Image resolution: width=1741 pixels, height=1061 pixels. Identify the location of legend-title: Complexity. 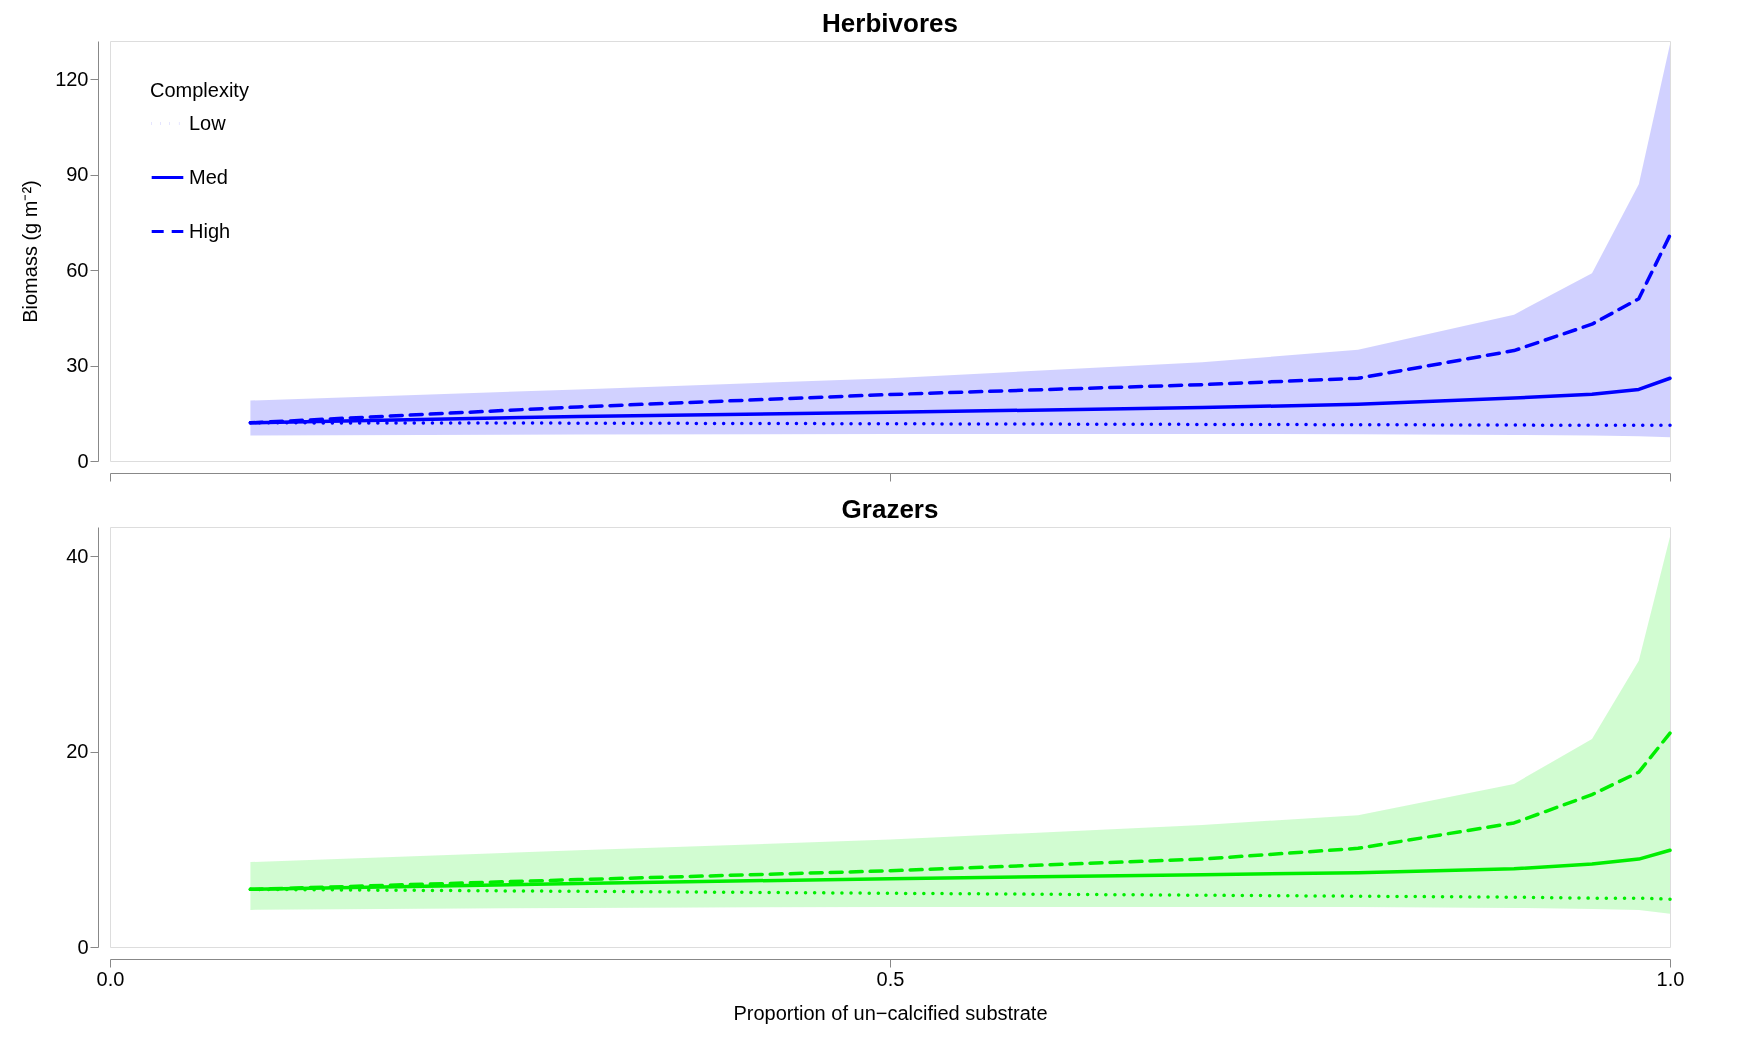
(199, 90).